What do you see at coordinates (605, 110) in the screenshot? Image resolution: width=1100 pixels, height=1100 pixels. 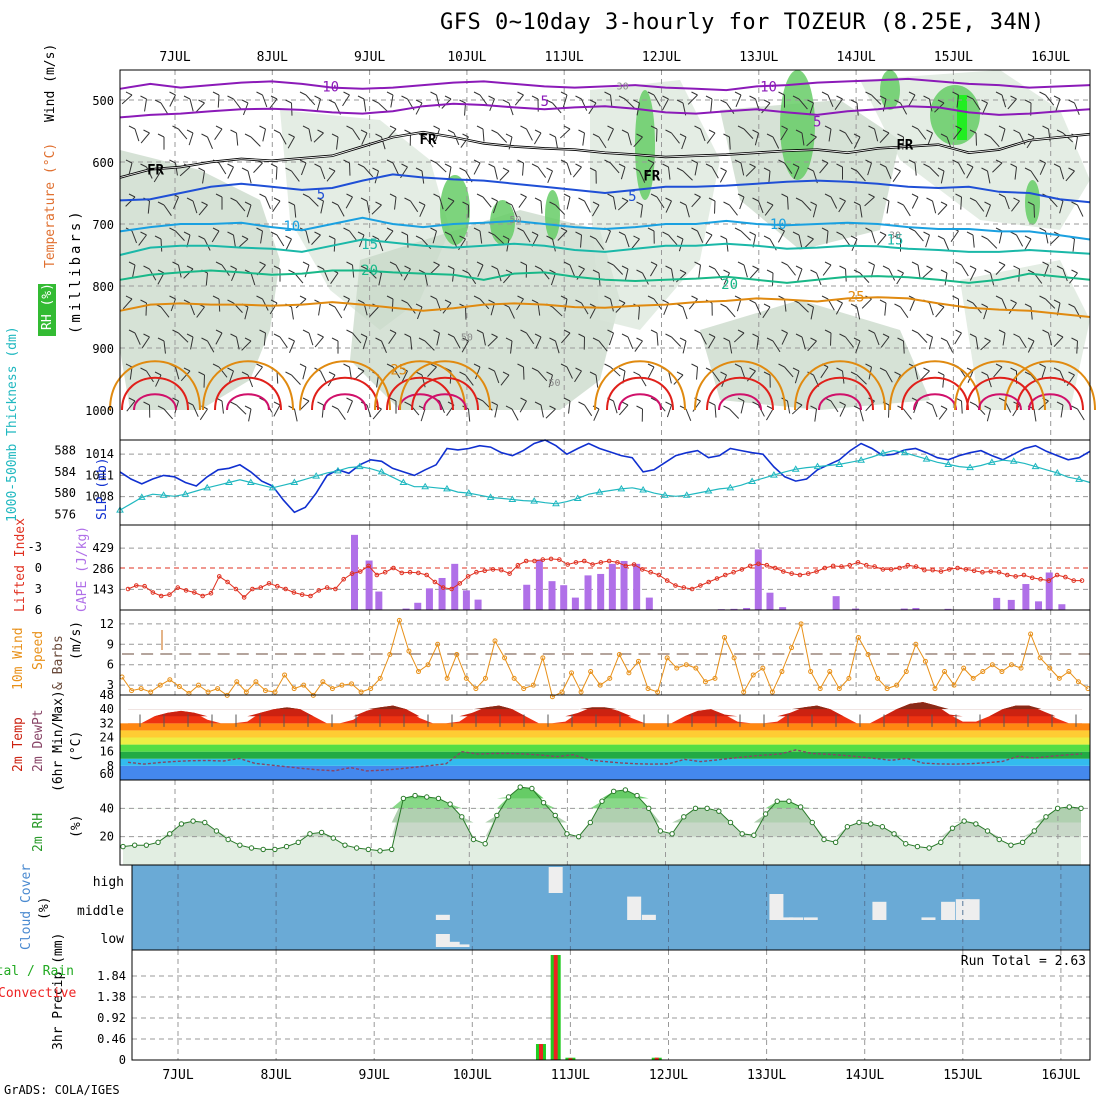 I see `isotherm--5` at bounding box center [605, 110].